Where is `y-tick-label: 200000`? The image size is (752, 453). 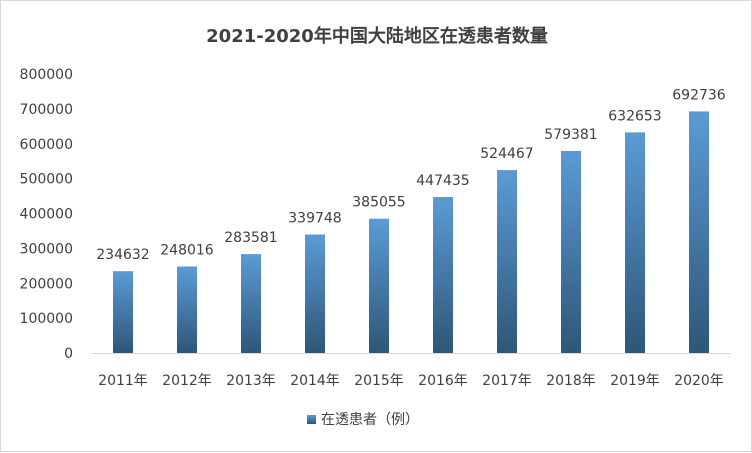 y-tick-label: 200000 is located at coordinates (46, 284).